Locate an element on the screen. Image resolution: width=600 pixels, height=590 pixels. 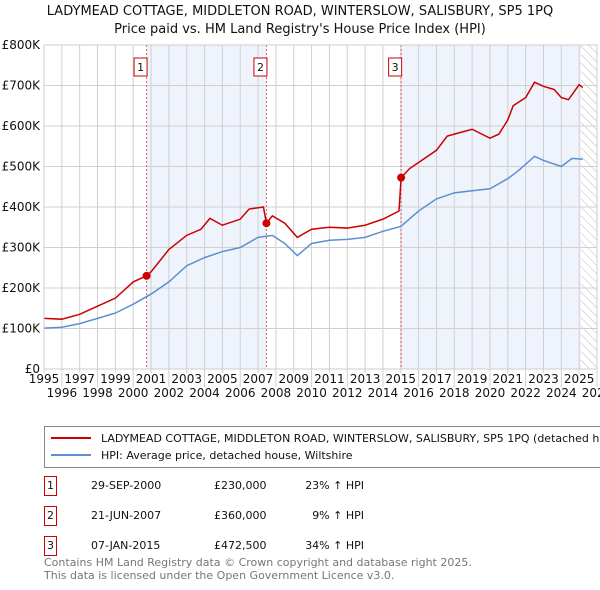
sale-hpi-change: 23% ↑ HPI is located at coordinates (334, 485).